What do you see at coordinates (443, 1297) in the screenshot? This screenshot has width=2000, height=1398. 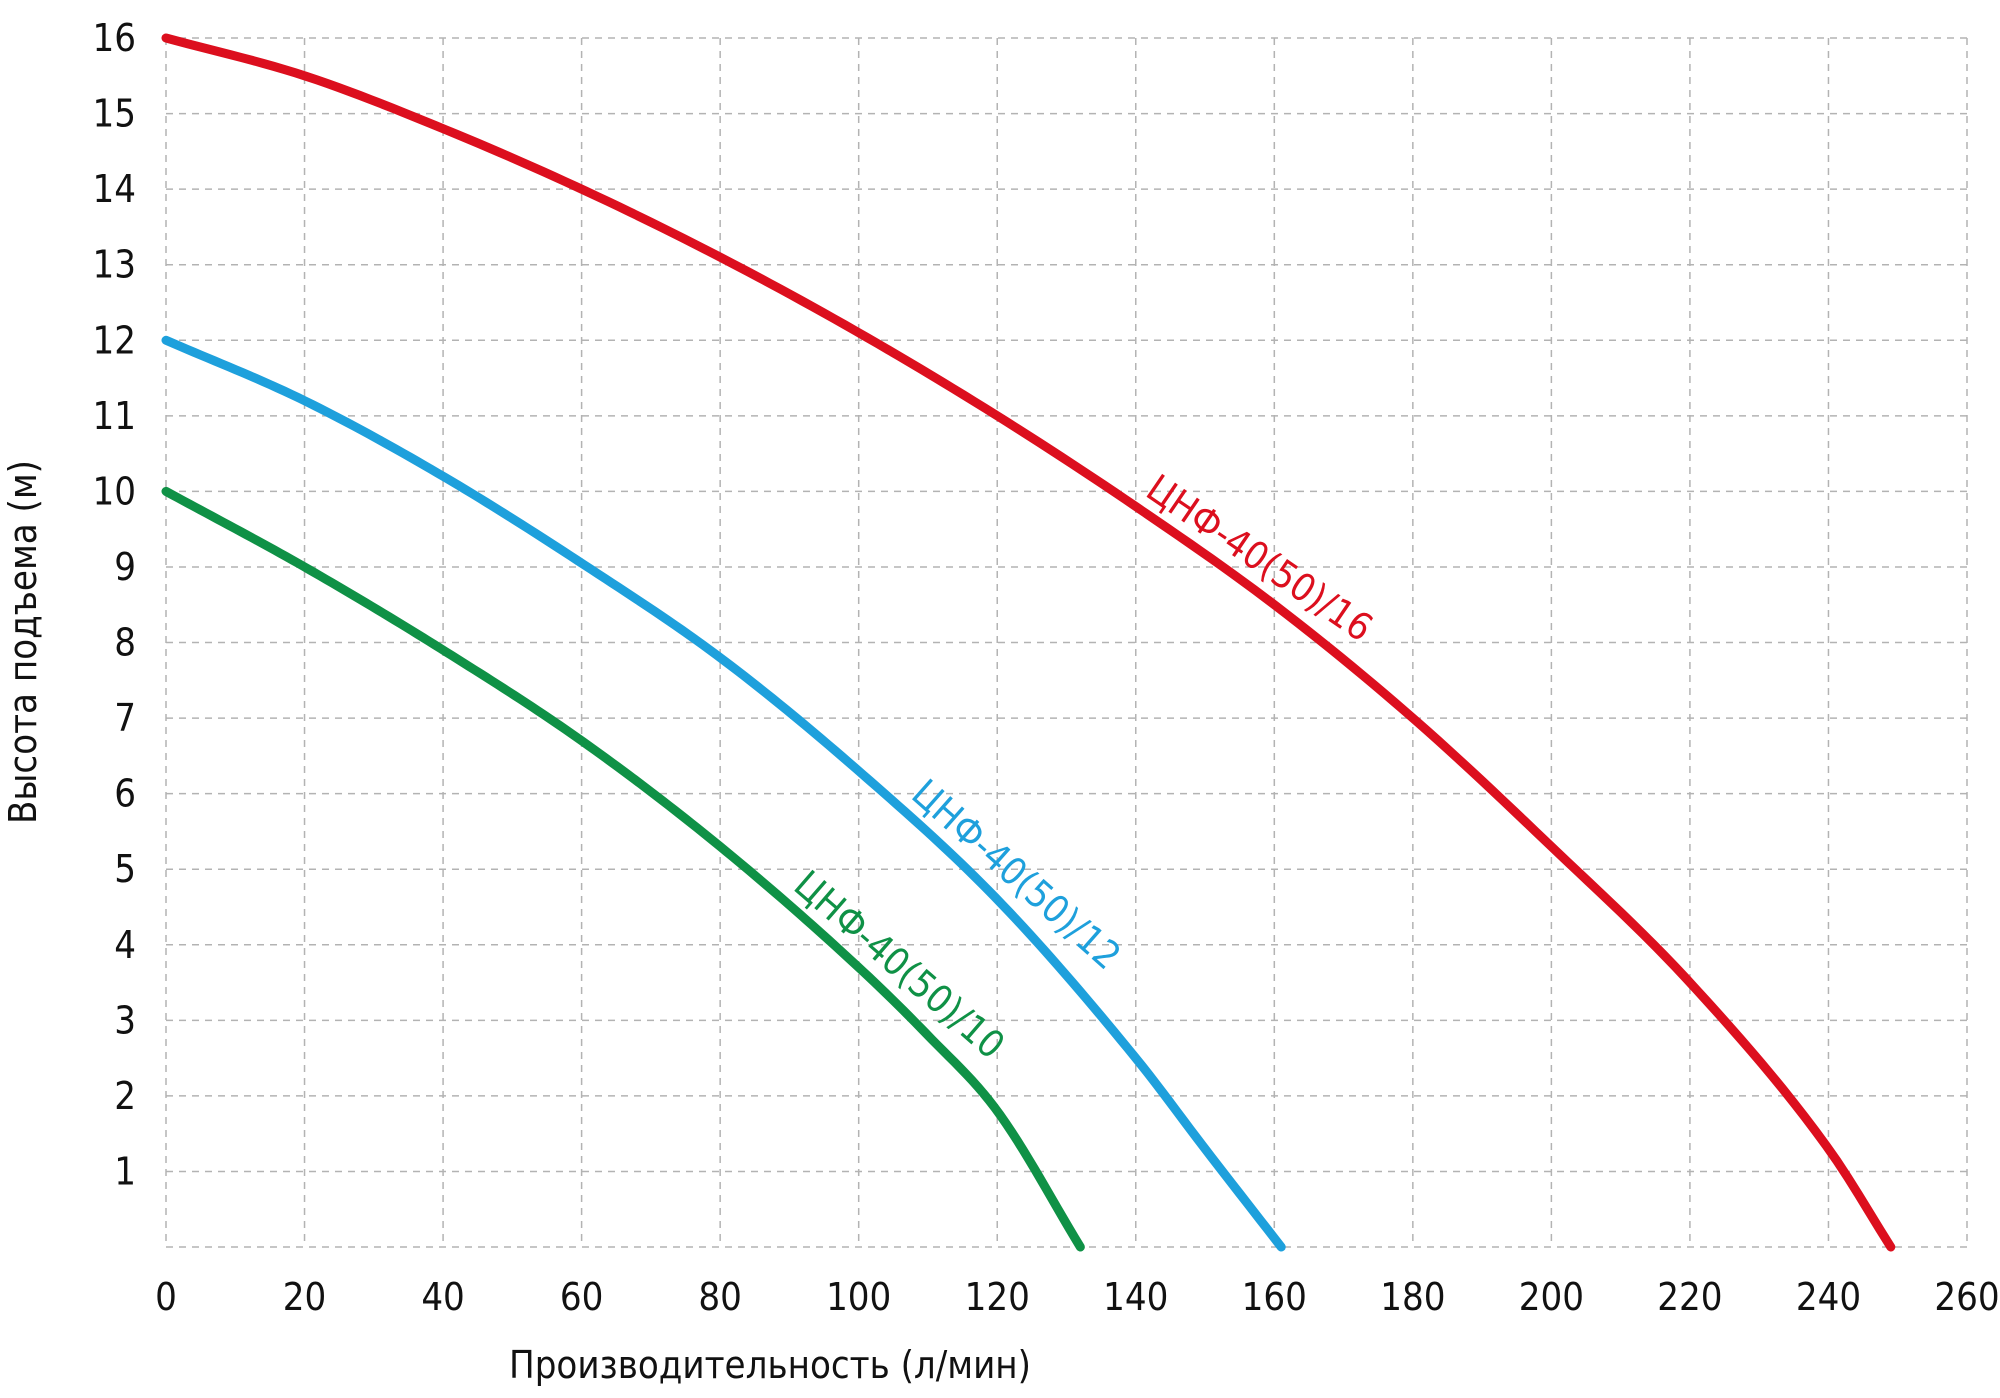 I see `x-tick-label: 40` at bounding box center [443, 1297].